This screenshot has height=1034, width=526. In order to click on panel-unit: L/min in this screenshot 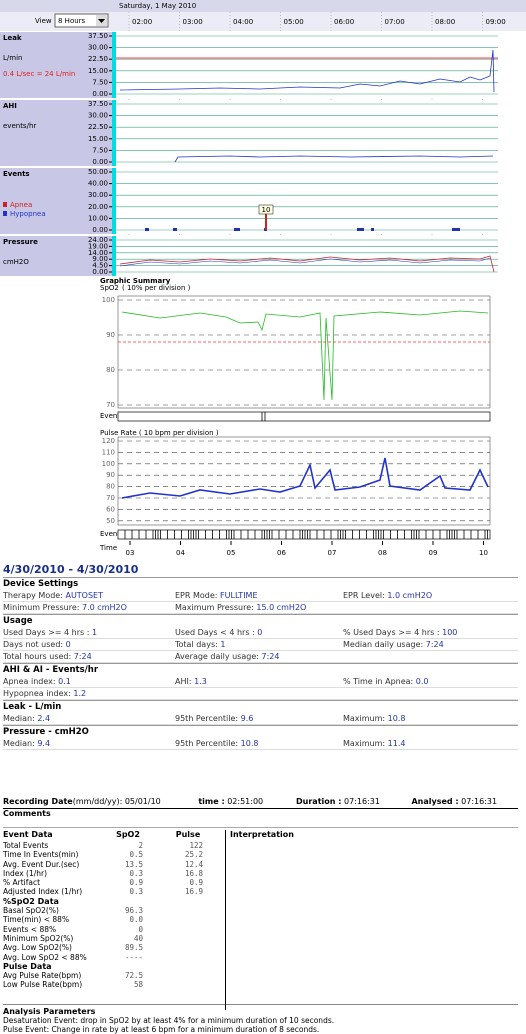, I will do `click(12, 58)`.